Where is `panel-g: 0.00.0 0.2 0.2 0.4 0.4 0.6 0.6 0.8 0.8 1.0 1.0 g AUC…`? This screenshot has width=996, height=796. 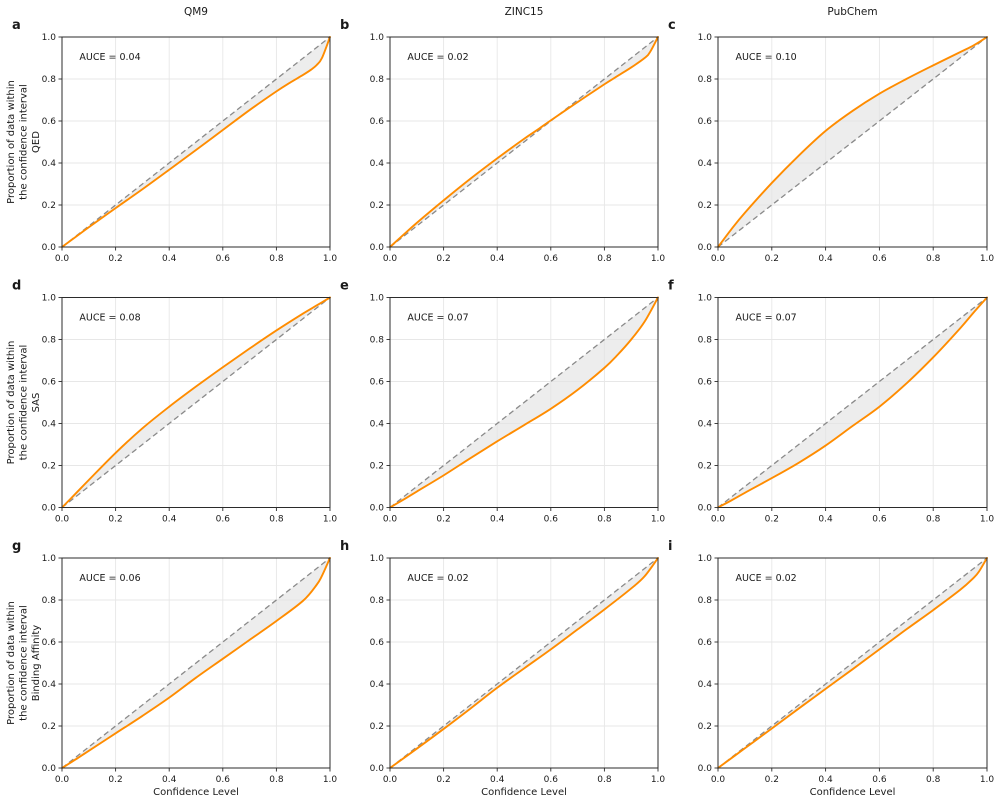 panel-g: 0.00.0 0.2 0.2 0.4 0.4 0.6 0.6 0.8 0.8 1.0 1.0 g AUC… is located at coordinates (171, 667).